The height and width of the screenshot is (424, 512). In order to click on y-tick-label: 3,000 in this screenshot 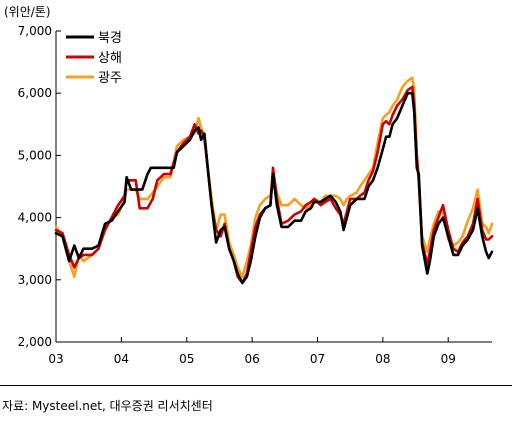, I will do `click(35, 280)`.